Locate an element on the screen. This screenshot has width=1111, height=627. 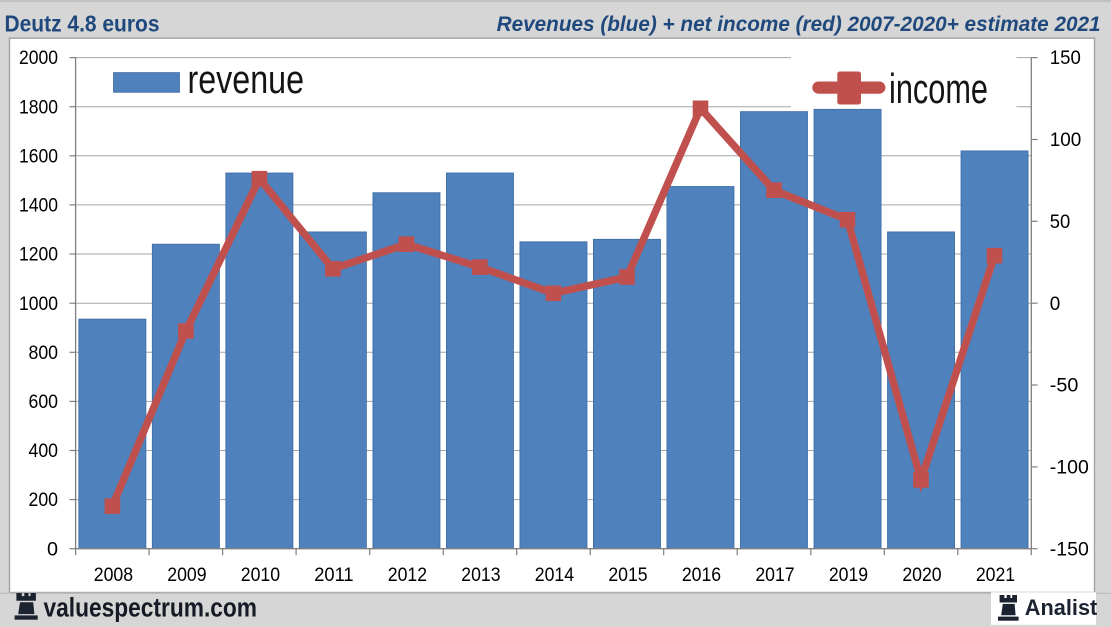
svg-text: 1000 is located at coordinates (38, 304).